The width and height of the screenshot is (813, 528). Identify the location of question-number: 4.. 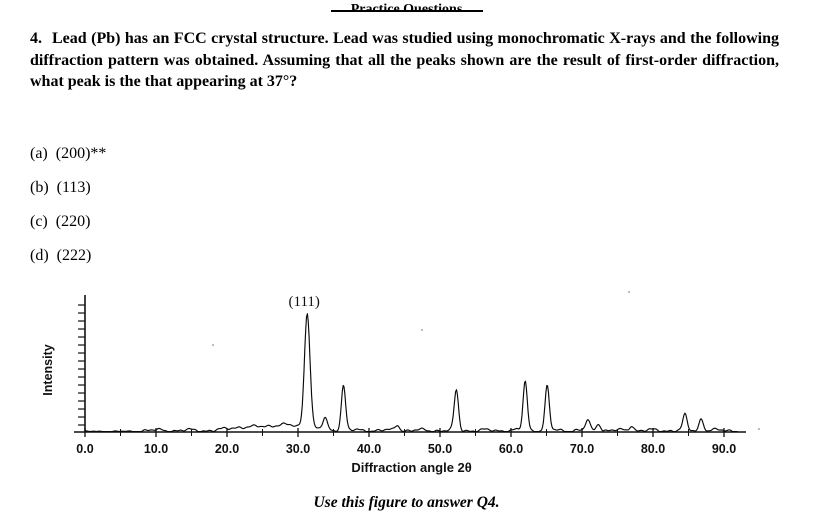
(36, 38).